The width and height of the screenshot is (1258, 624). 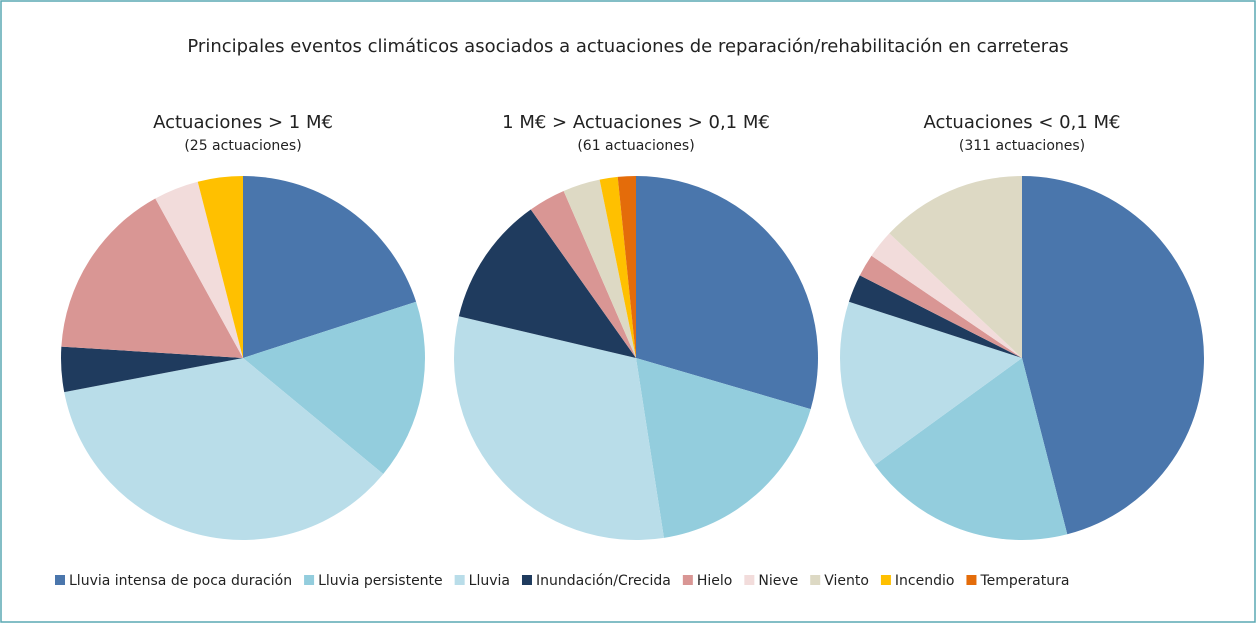 What do you see at coordinates (635, 146) in the screenshot?
I see `pie-subtitle: (61 actuaciones)` at bounding box center [635, 146].